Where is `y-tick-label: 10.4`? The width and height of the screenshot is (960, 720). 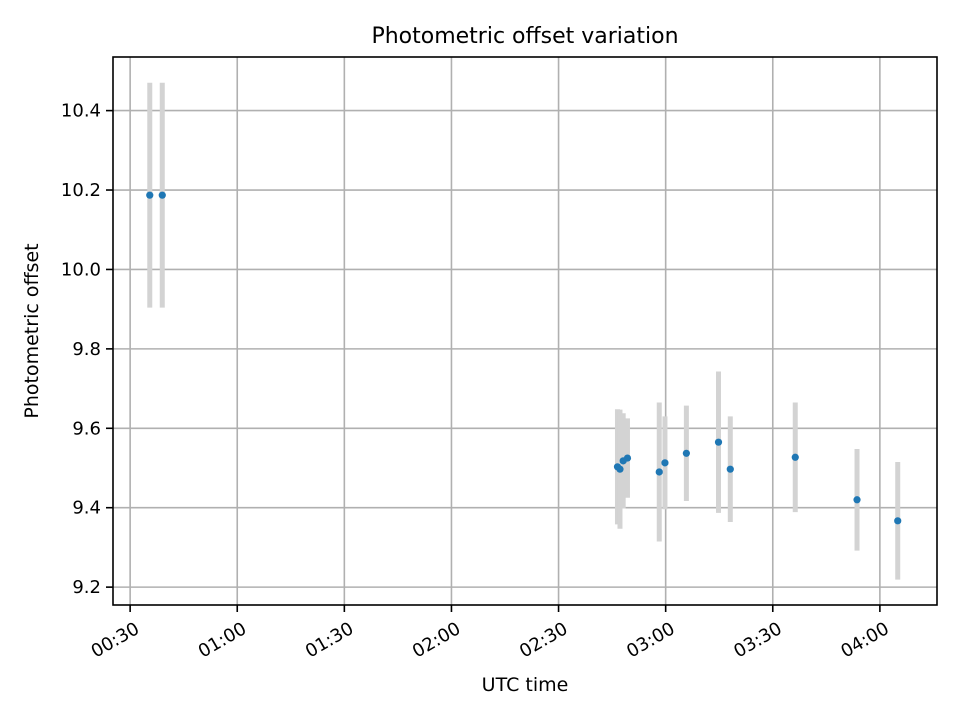
y-tick-label: 10.4 is located at coordinates (81, 111).